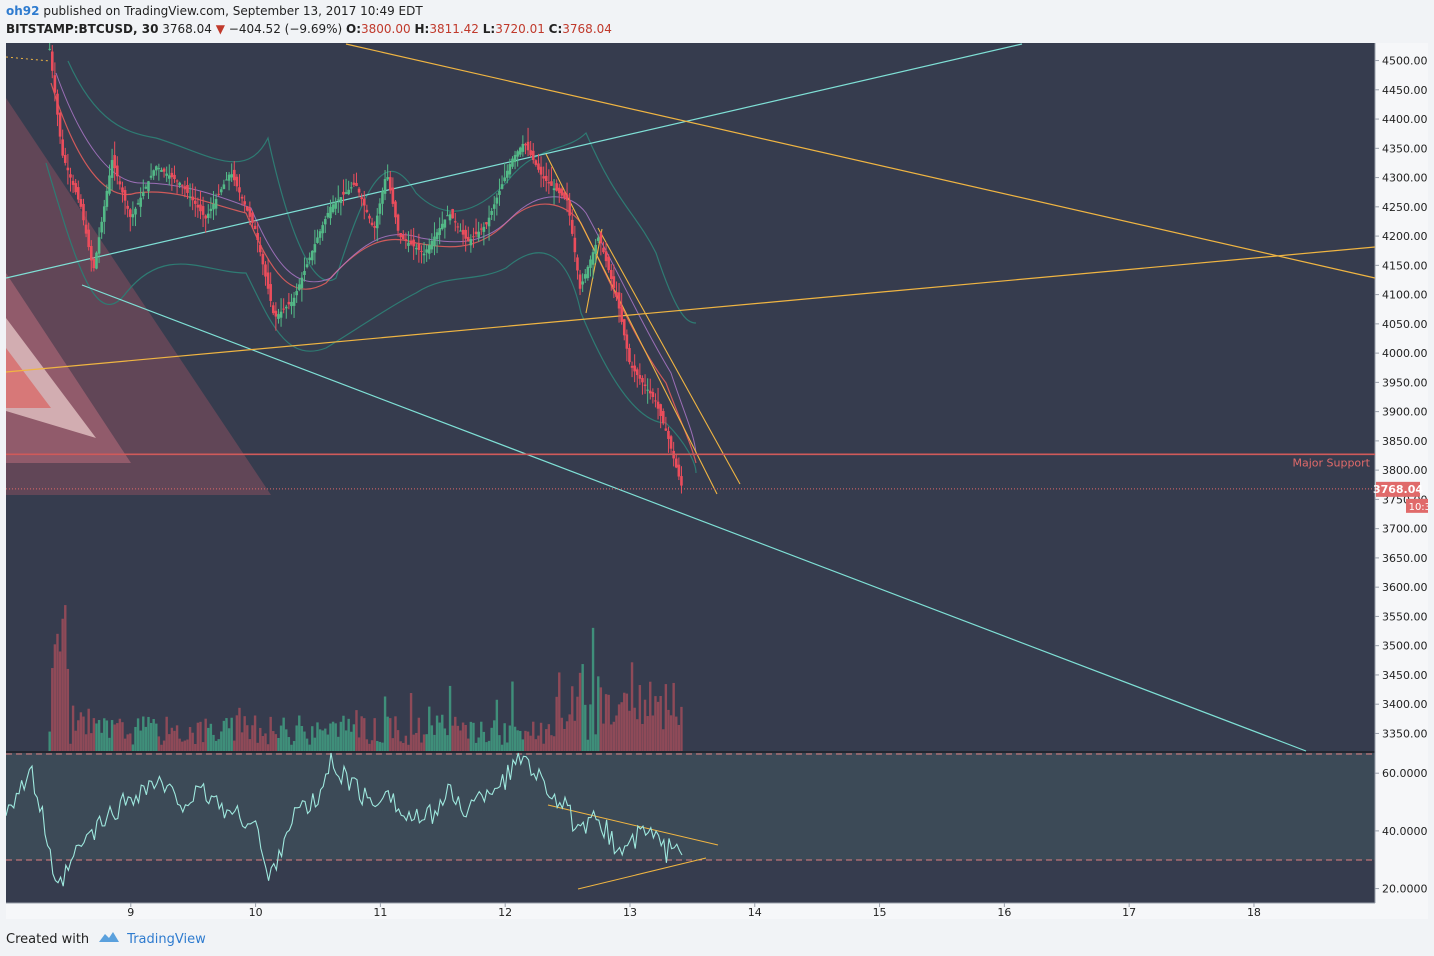  What do you see at coordinates (23, 11) in the screenshot?
I see `author-link: oh92` at bounding box center [23, 11].